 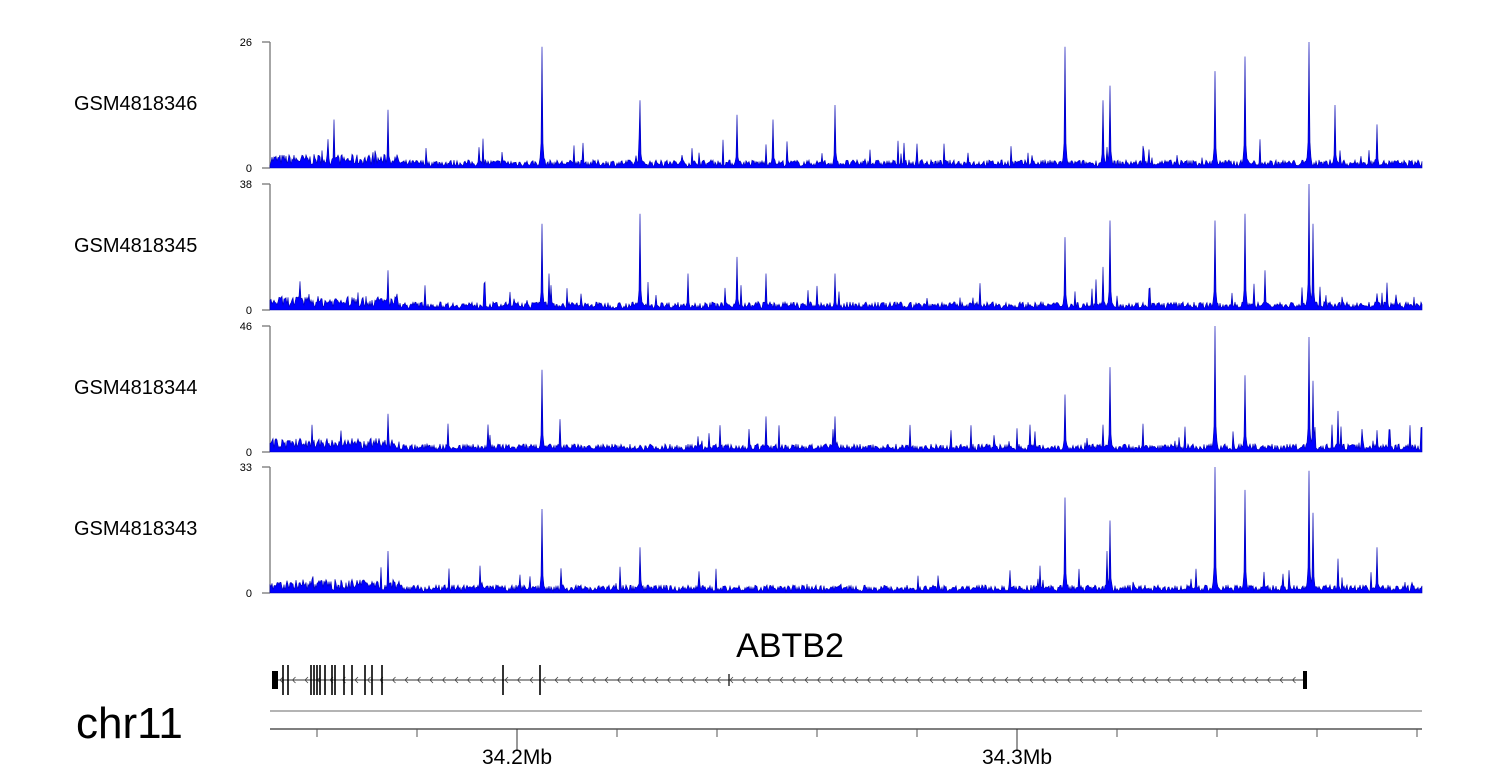 What do you see at coordinates (1017, 757) in the screenshot?
I see `x-tick-label: 34.3Mb` at bounding box center [1017, 757].